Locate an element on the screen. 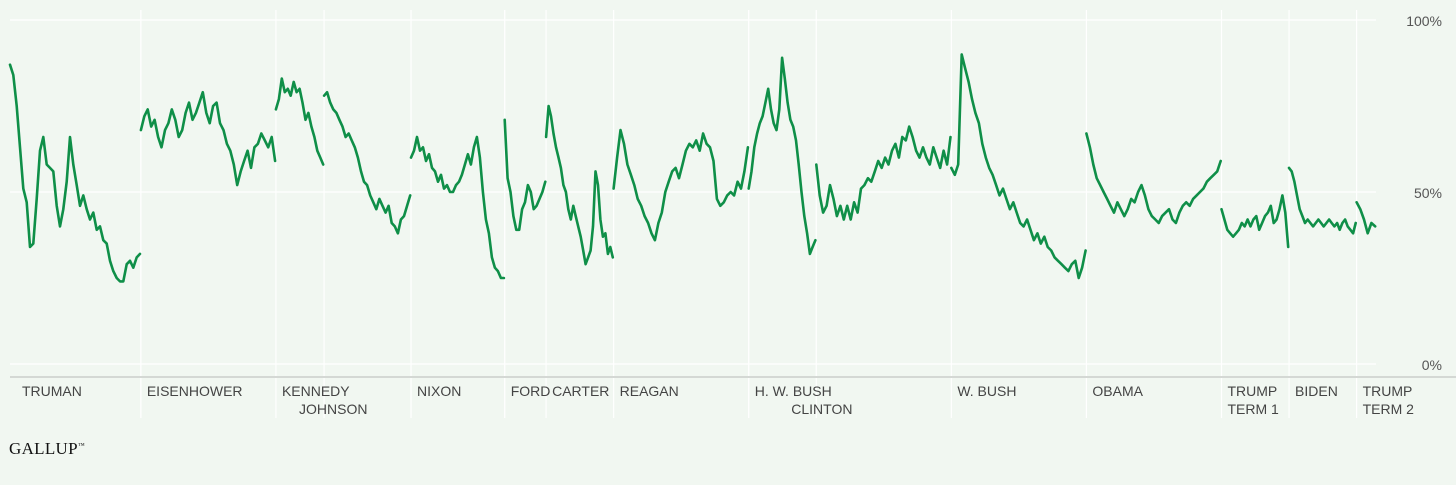 This screenshot has height=485, width=1456. label-johnson: JOHNSON is located at coordinates (333, 409).